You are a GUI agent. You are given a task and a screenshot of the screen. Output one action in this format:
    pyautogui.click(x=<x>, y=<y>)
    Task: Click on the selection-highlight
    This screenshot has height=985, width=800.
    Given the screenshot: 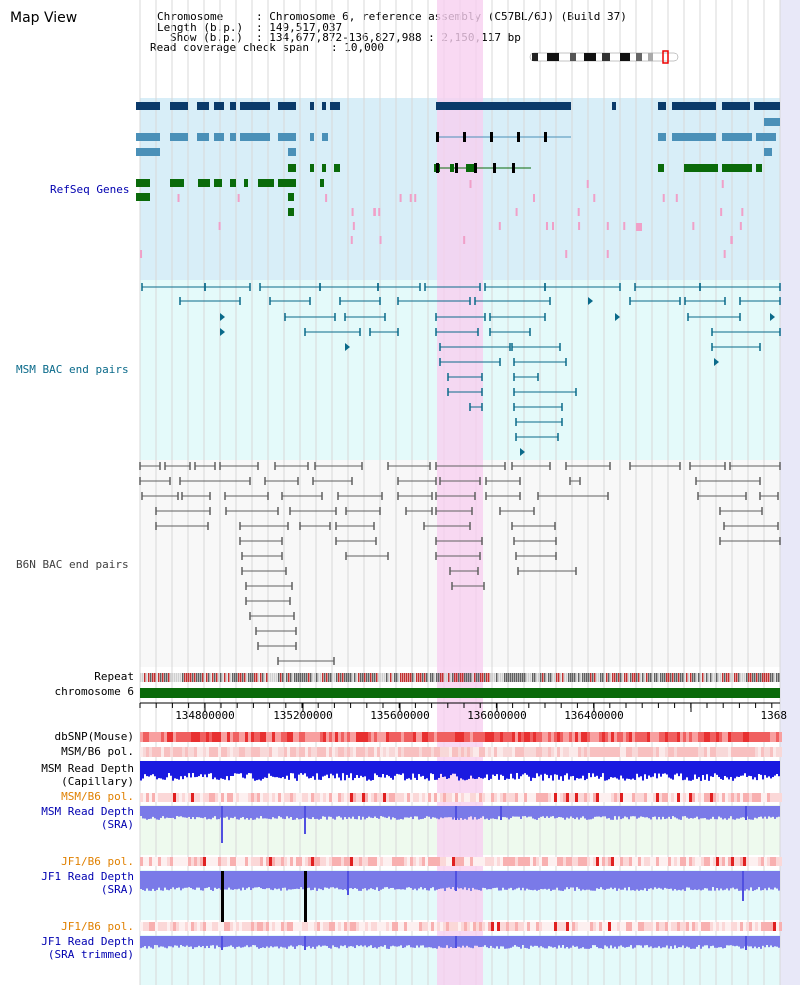 What is the action you would take?
    pyautogui.click(x=460, y=492)
    